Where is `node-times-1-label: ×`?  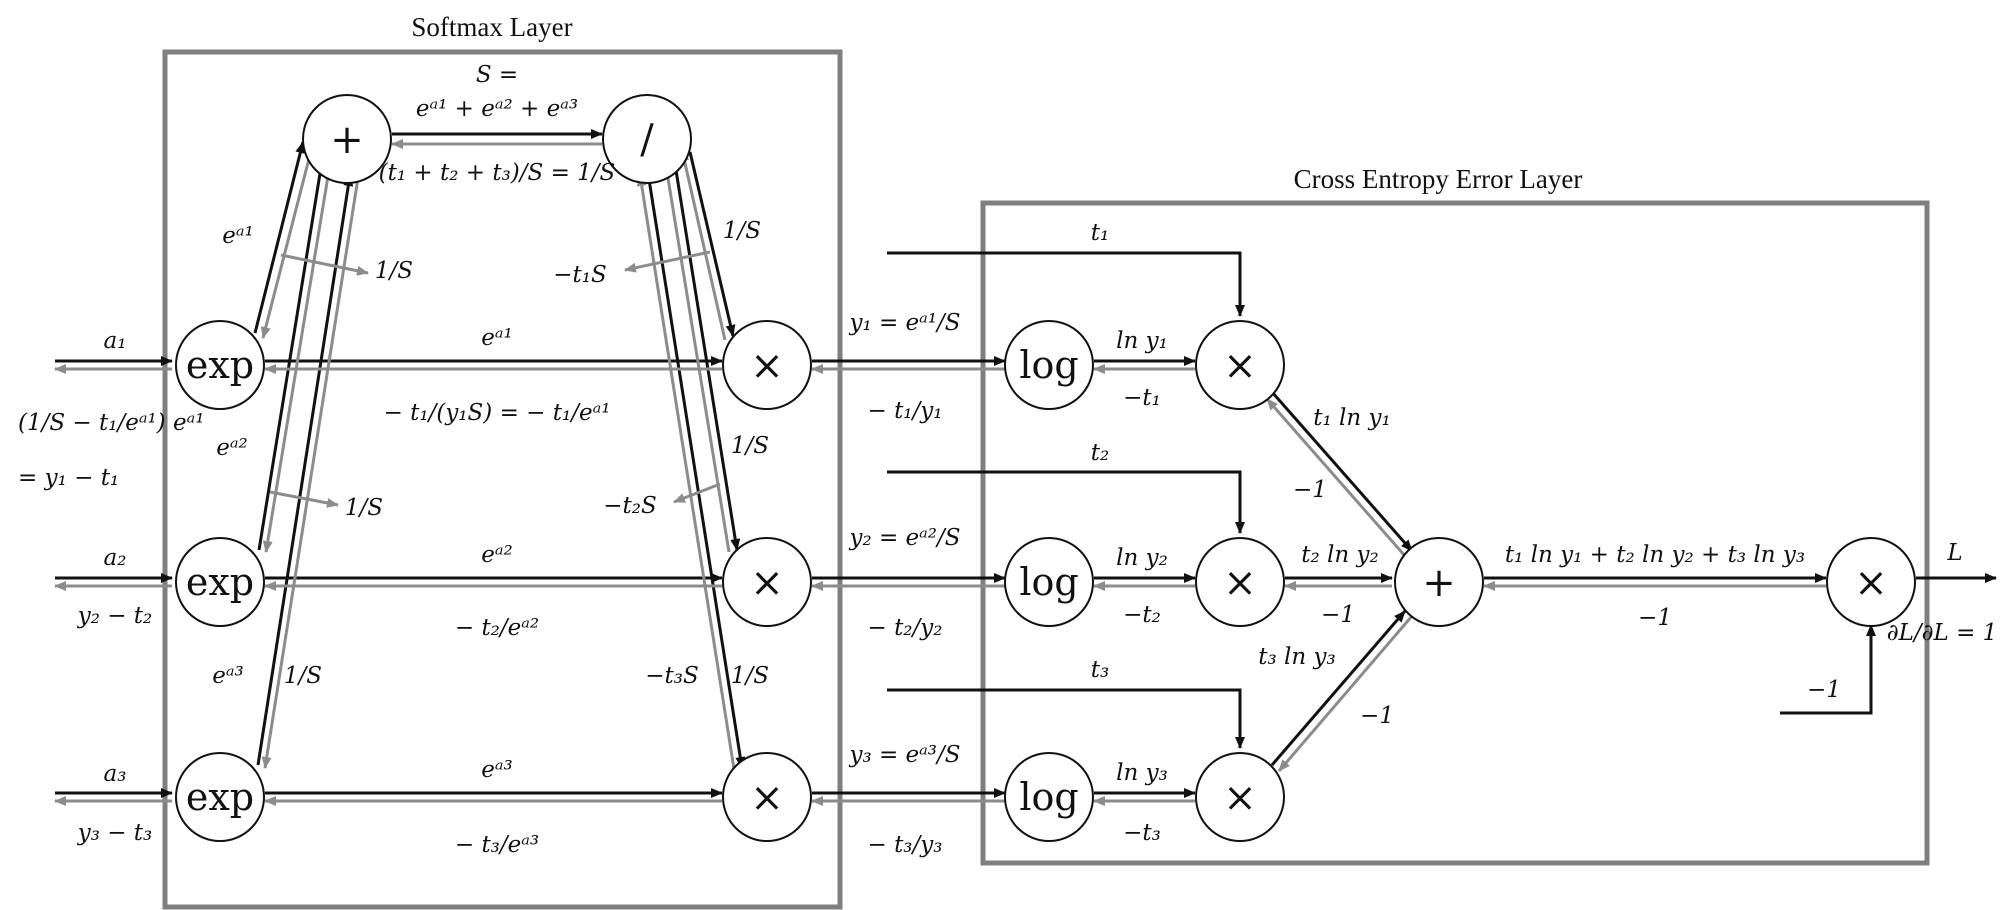
node-times-1-label: × is located at coordinates (767, 366).